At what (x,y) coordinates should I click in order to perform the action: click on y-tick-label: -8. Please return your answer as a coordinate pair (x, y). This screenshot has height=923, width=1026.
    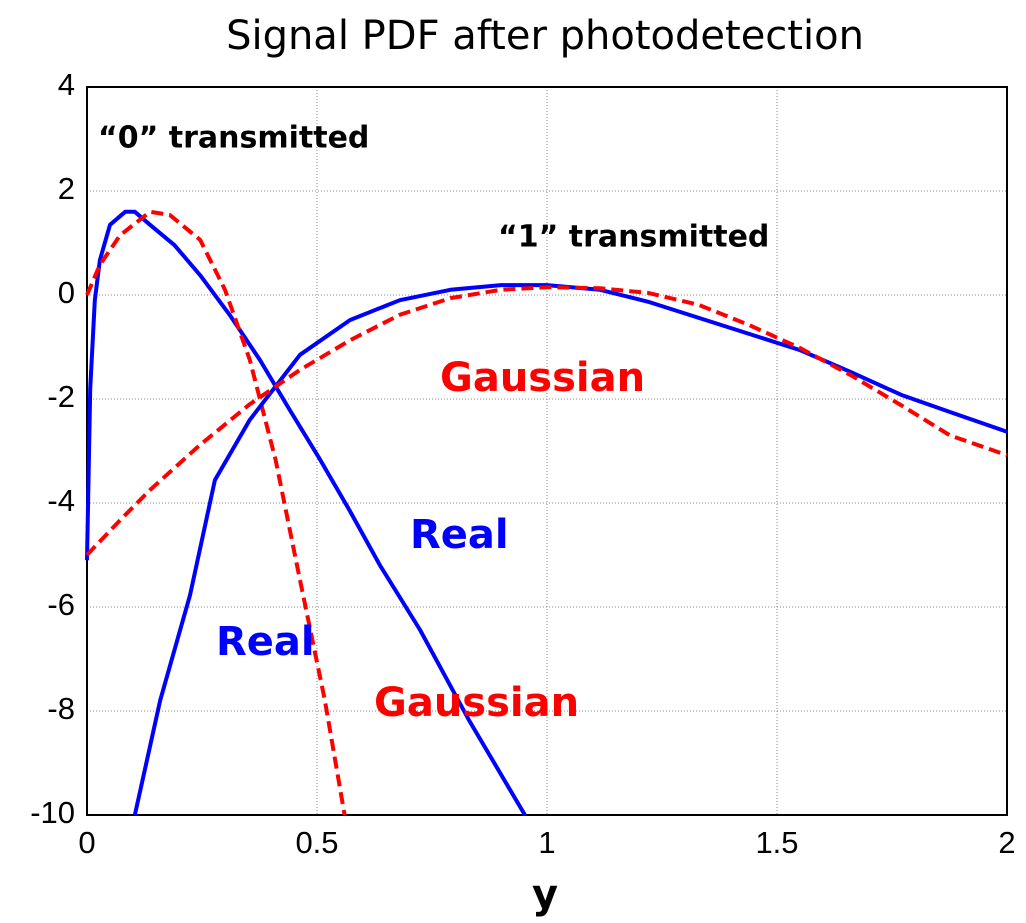
    Looking at the image, I should click on (61, 708).